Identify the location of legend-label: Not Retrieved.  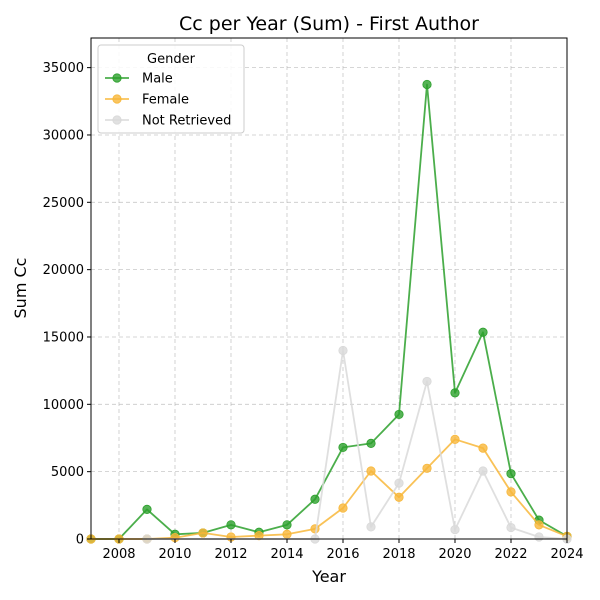
(186, 121).